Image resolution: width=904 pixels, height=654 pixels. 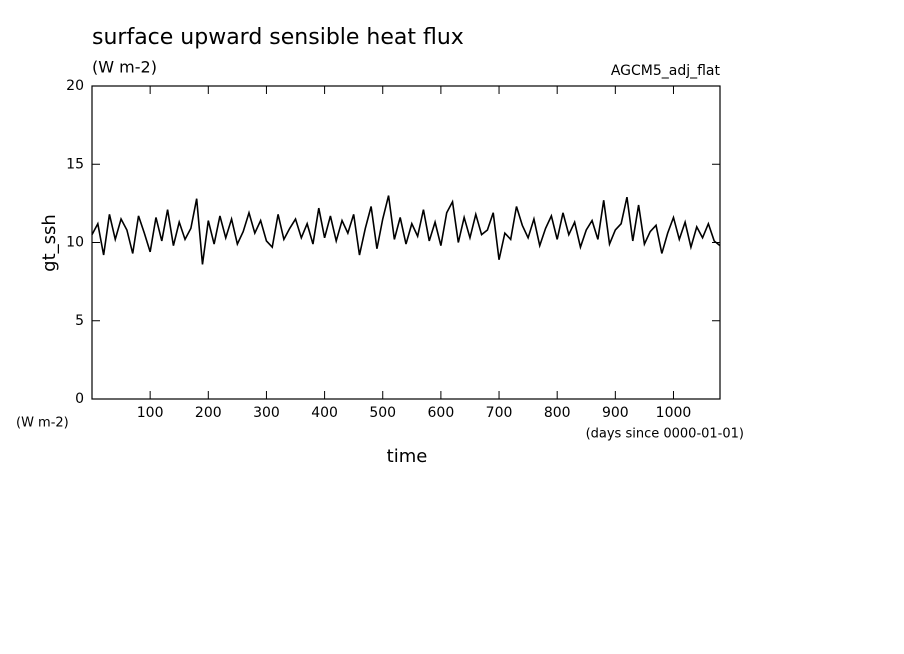 What do you see at coordinates (75, 164) in the screenshot?
I see `y-tick-label: 15` at bounding box center [75, 164].